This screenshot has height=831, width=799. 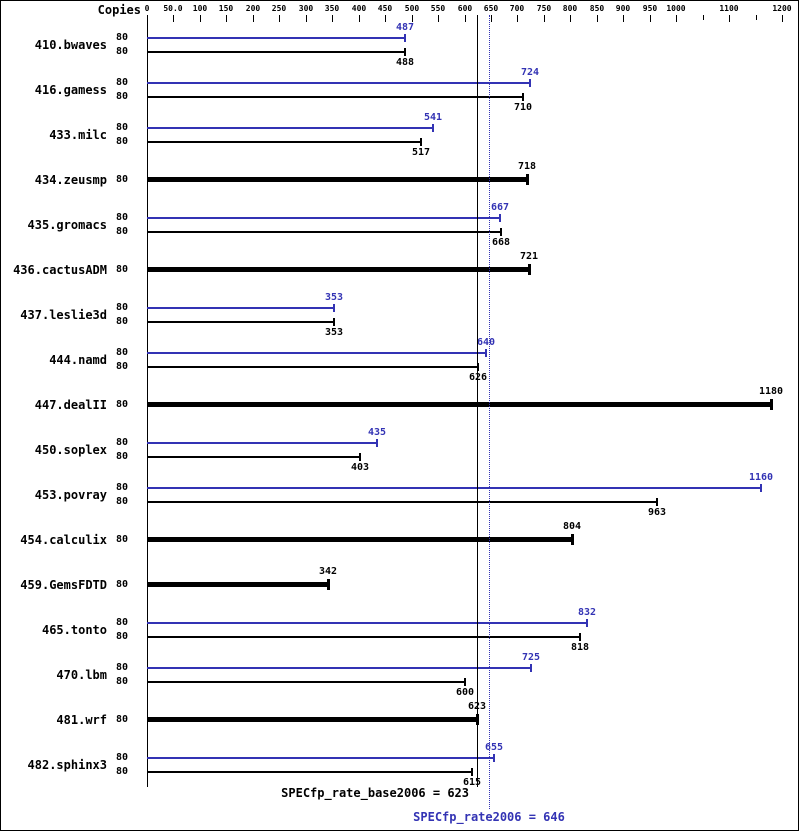 What do you see at coordinates (200, 8) in the screenshot?
I see `axis-tick-label: 100` at bounding box center [200, 8].